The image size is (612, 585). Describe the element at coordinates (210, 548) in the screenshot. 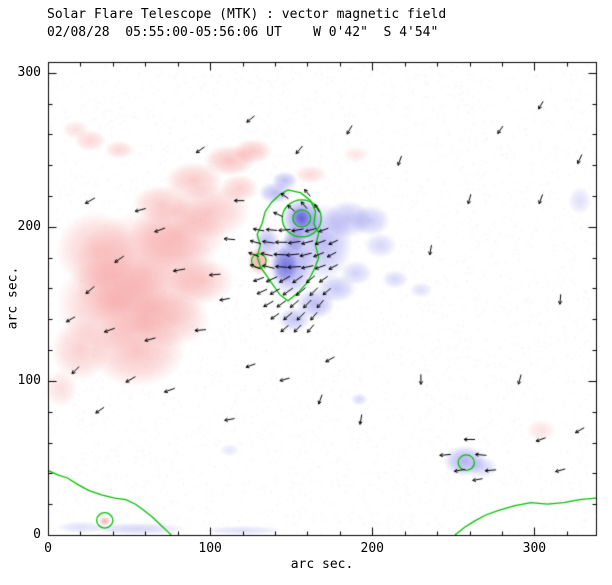

I see `x-tick-label: 100` at that location.